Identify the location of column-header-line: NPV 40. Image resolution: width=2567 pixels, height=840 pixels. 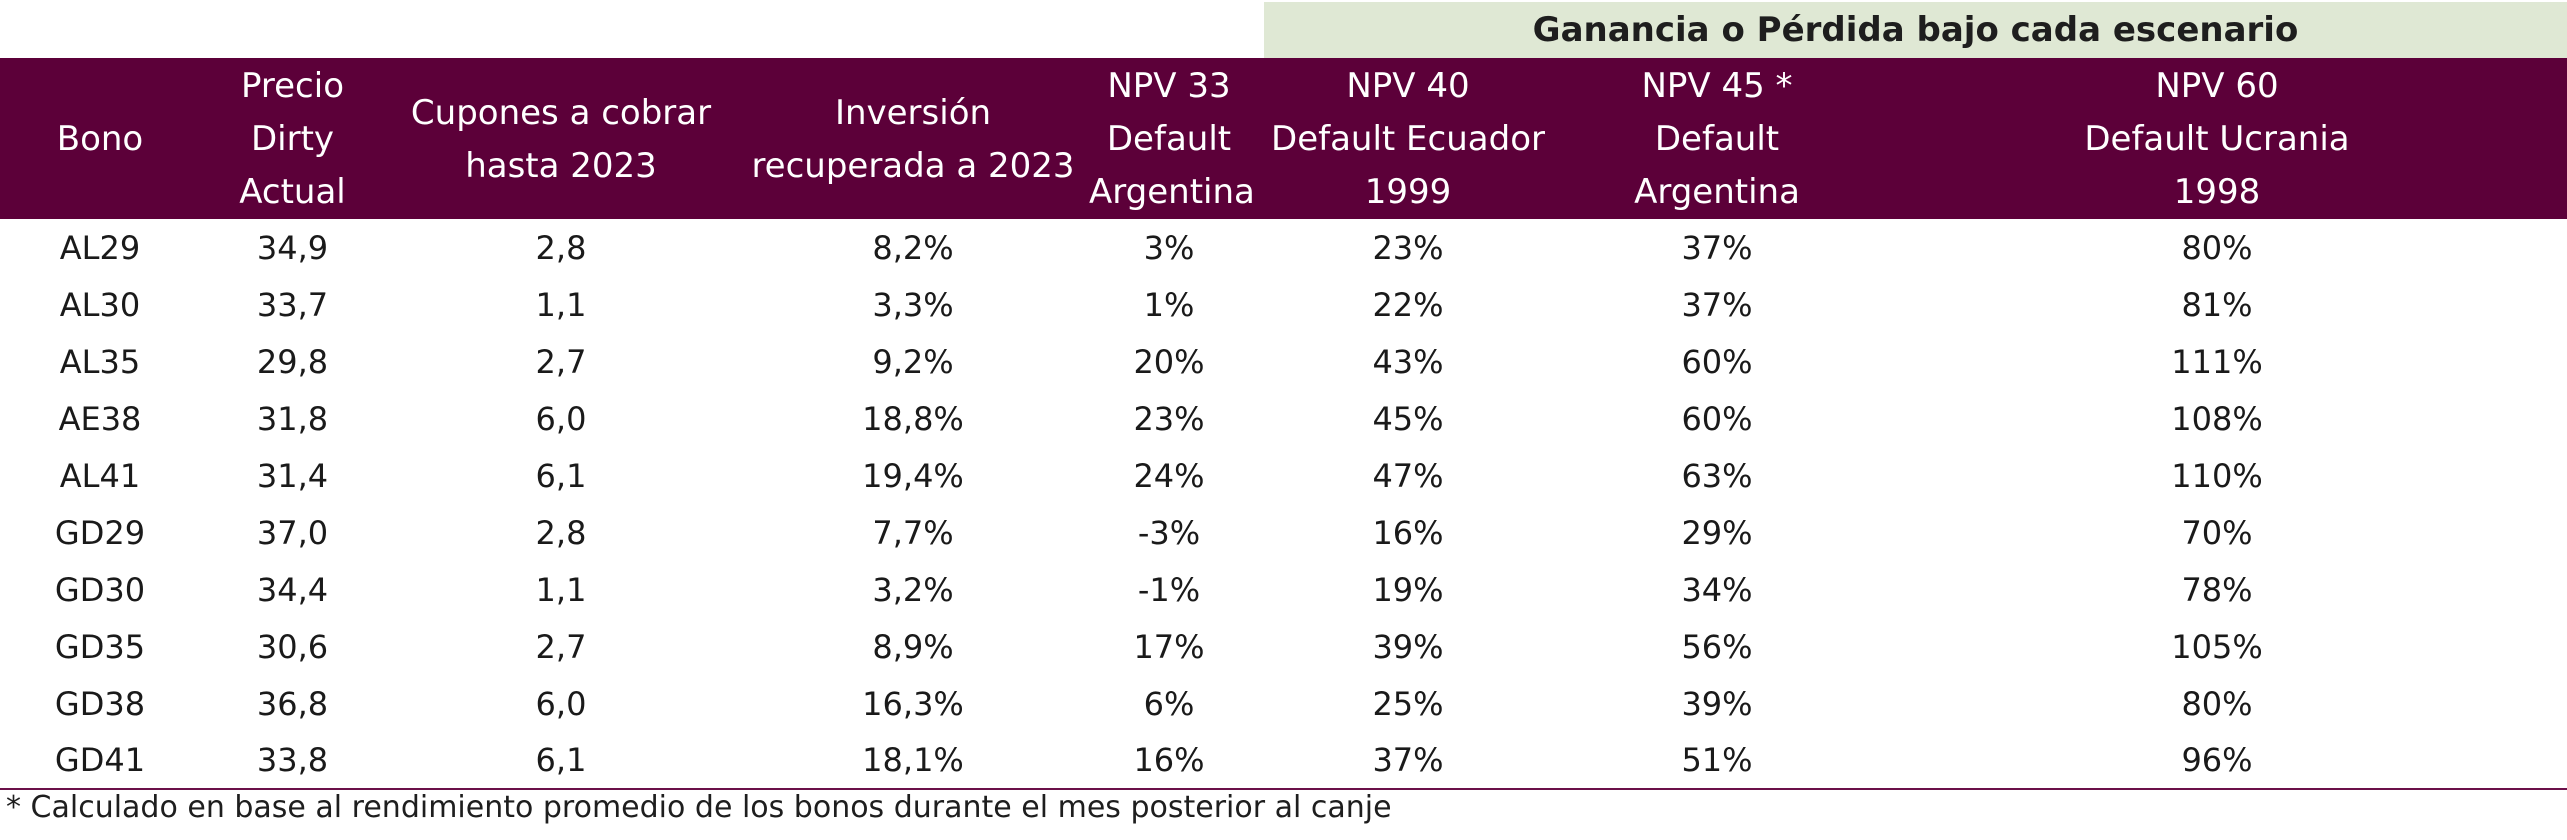
(1408, 86).